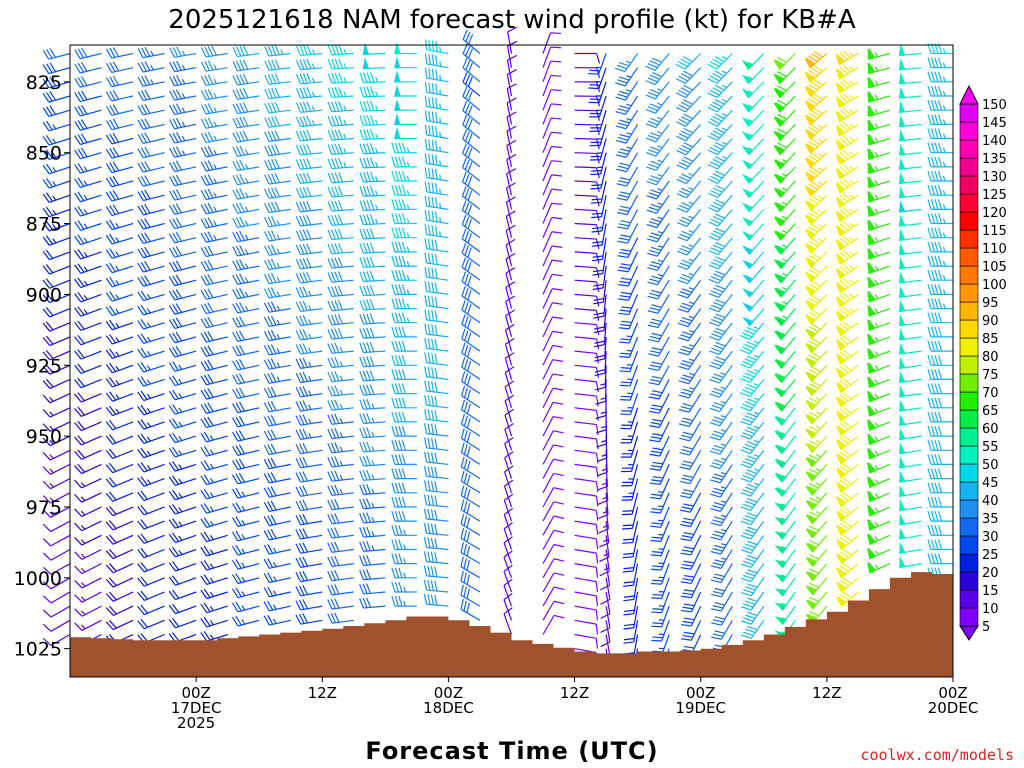 The width and height of the screenshot is (1024, 768). I want to click on colorbar-label: 65, so click(990, 411).